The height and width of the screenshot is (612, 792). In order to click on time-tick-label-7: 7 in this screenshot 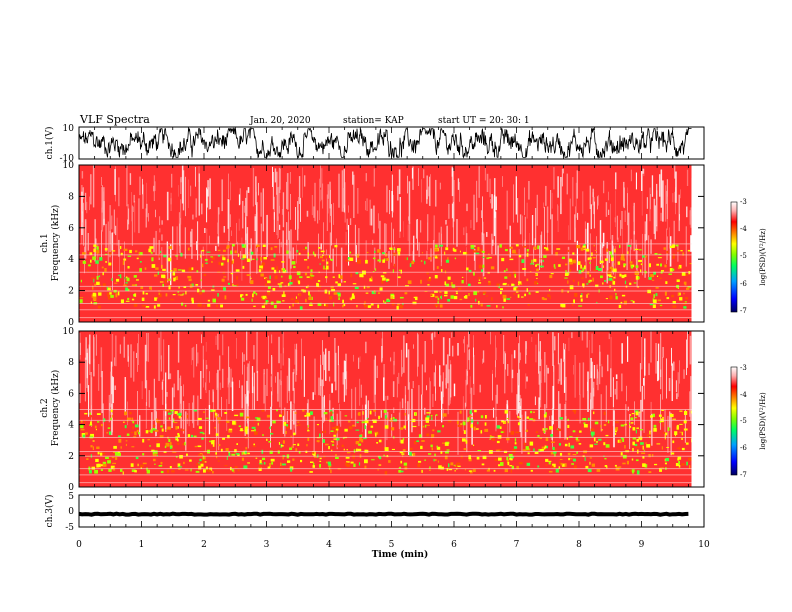, I will do `click(517, 545)`.